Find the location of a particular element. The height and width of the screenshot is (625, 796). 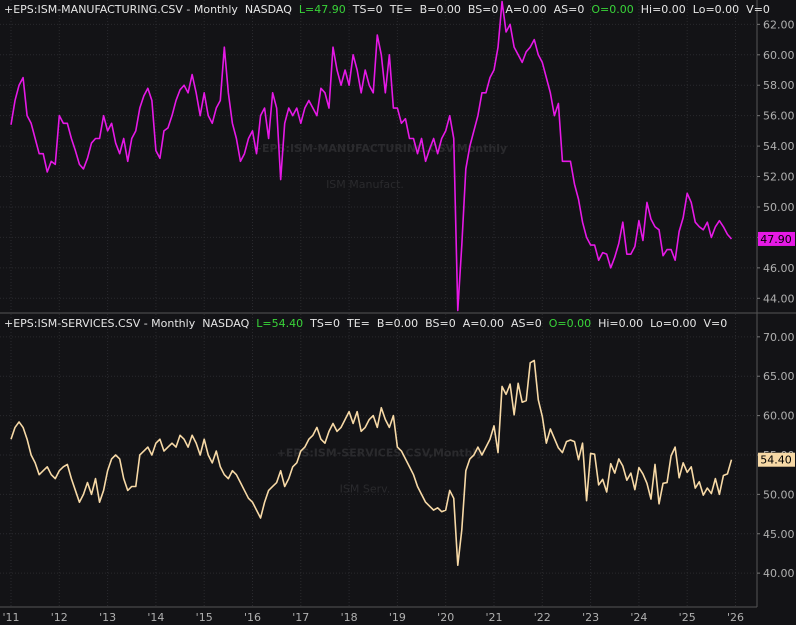

header-field: +EPS:ISM-MANUFACTURING.CSV - Monthly is located at coordinates (121, 9).